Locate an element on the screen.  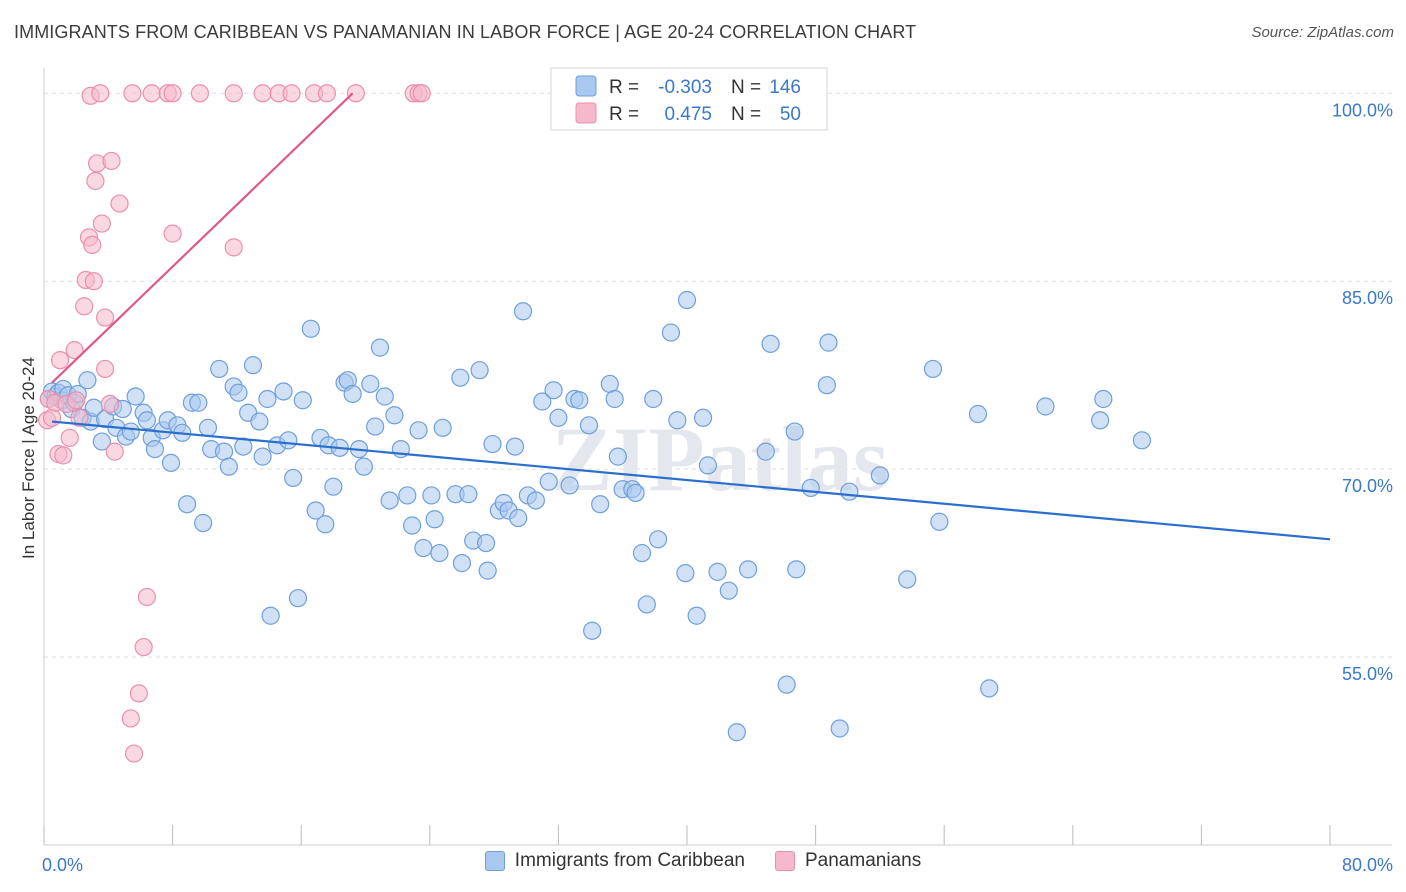
legend-n-label-pink: N = is located at coordinates (746, 114).